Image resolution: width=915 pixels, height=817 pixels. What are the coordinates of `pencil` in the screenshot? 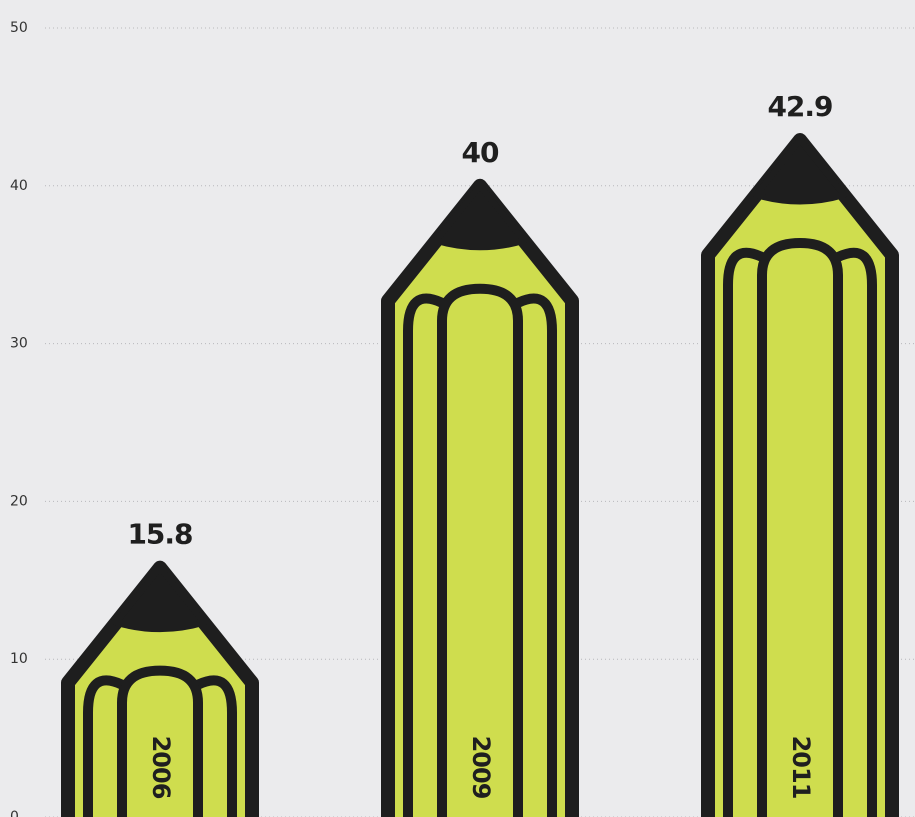 It's located at (160, 688).